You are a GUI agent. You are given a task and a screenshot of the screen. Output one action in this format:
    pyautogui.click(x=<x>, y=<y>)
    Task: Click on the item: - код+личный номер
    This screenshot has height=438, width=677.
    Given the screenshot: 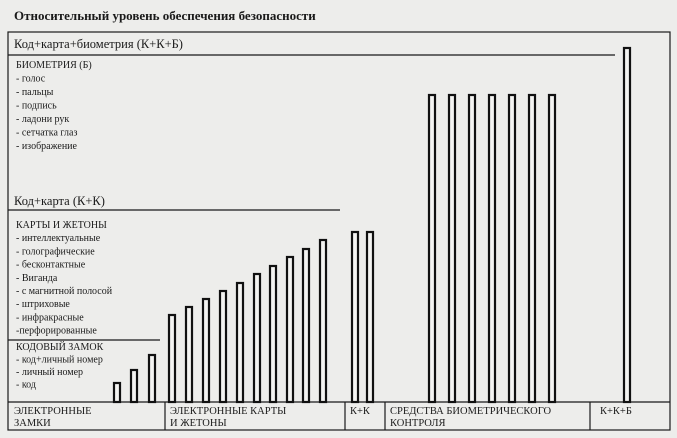 What is the action you would take?
    pyautogui.click(x=59, y=360)
    